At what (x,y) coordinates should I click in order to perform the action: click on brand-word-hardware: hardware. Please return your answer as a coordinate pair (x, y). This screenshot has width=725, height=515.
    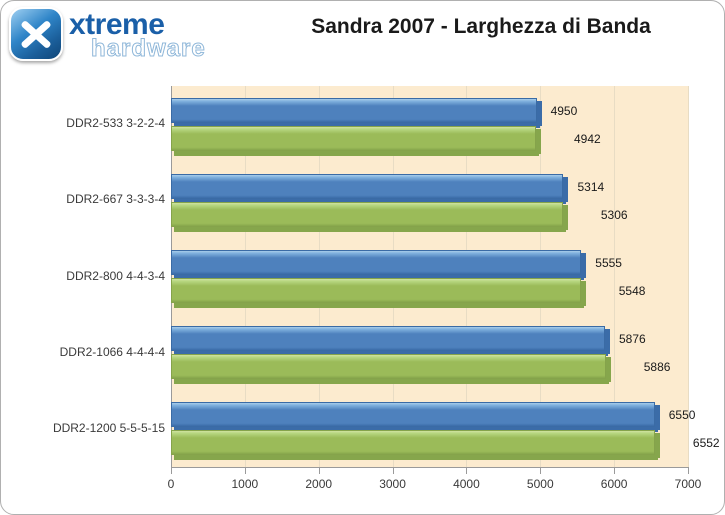
    Looking at the image, I should click on (148, 48).